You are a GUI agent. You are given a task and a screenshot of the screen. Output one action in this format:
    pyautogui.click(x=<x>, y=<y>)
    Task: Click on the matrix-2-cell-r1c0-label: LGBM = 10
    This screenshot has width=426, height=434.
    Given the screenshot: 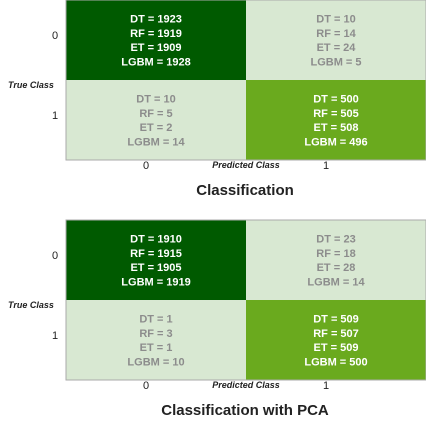 What is the action you would take?
    pyautogui.click(x=155, y=362)
    